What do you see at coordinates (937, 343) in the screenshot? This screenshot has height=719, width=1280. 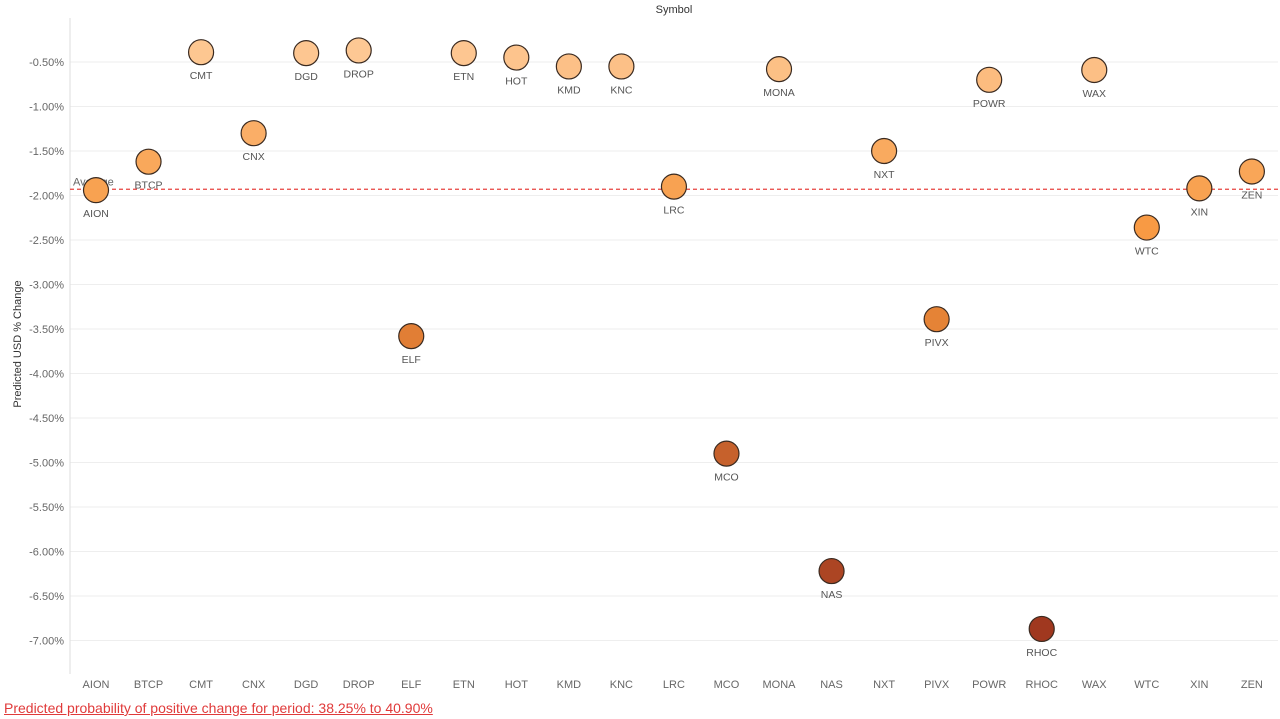 I see `point-label: PIVX` at bounding box center [937, 343].